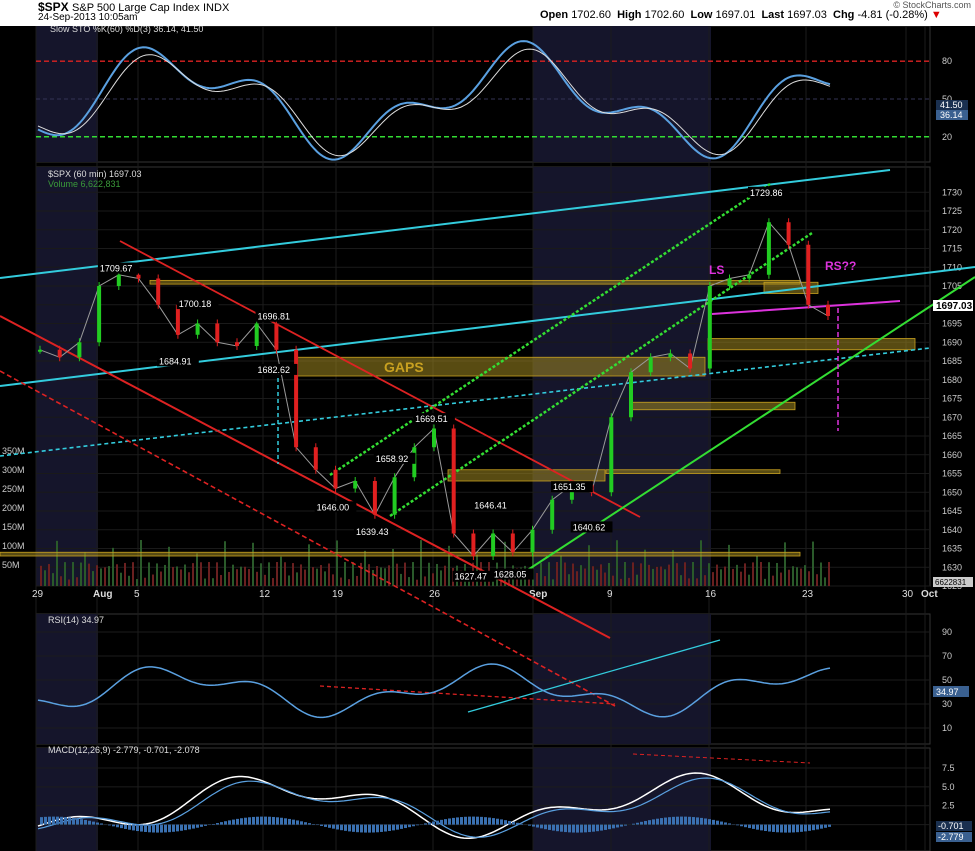 The height and width of the screenshot is (851, 975). I want to click on volume-tick-label: 150M, so click(13, 527).